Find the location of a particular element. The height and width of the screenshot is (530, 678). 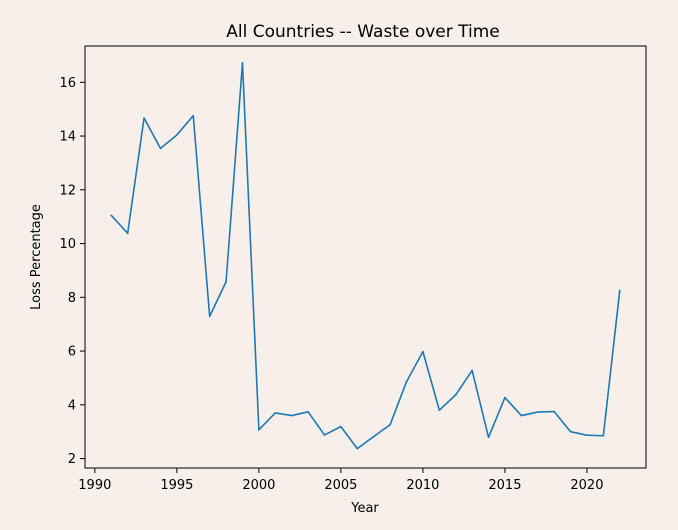

y-tick-label: 16 is located at coordinates (67, 83).